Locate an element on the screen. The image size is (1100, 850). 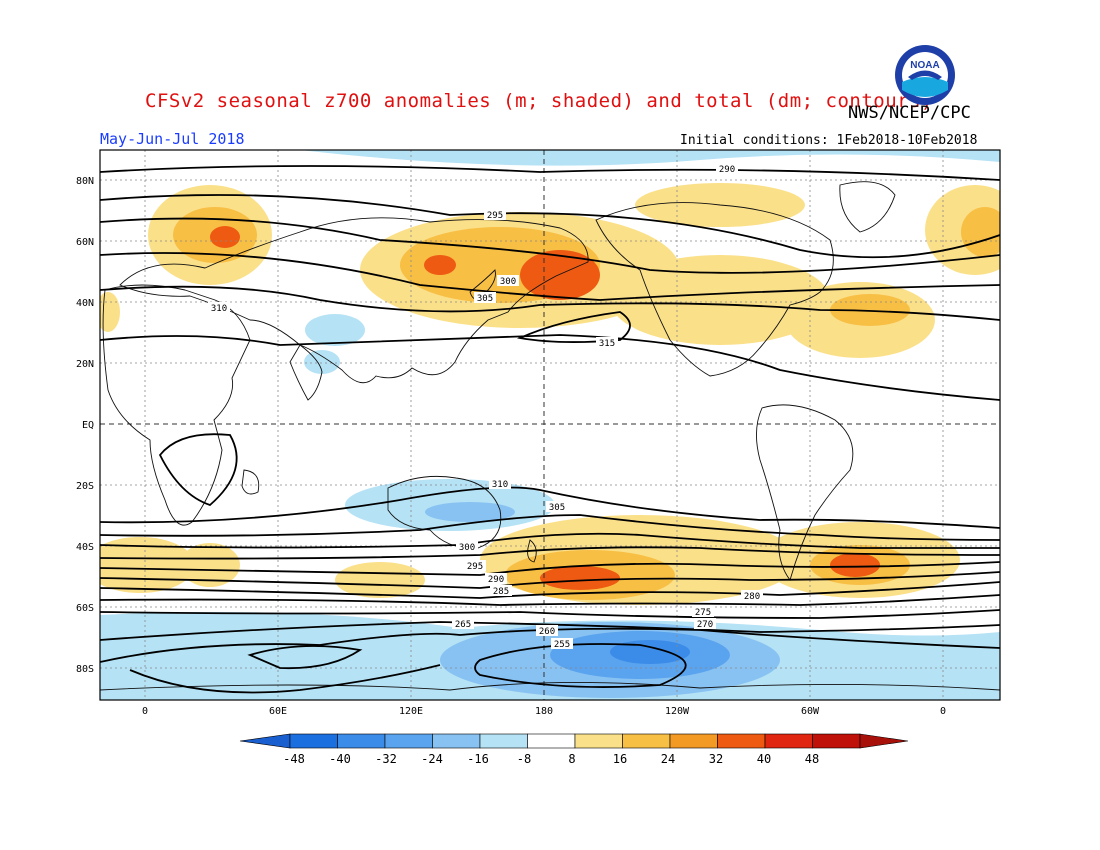
contour-290-south is located at coordinates (550, 568).